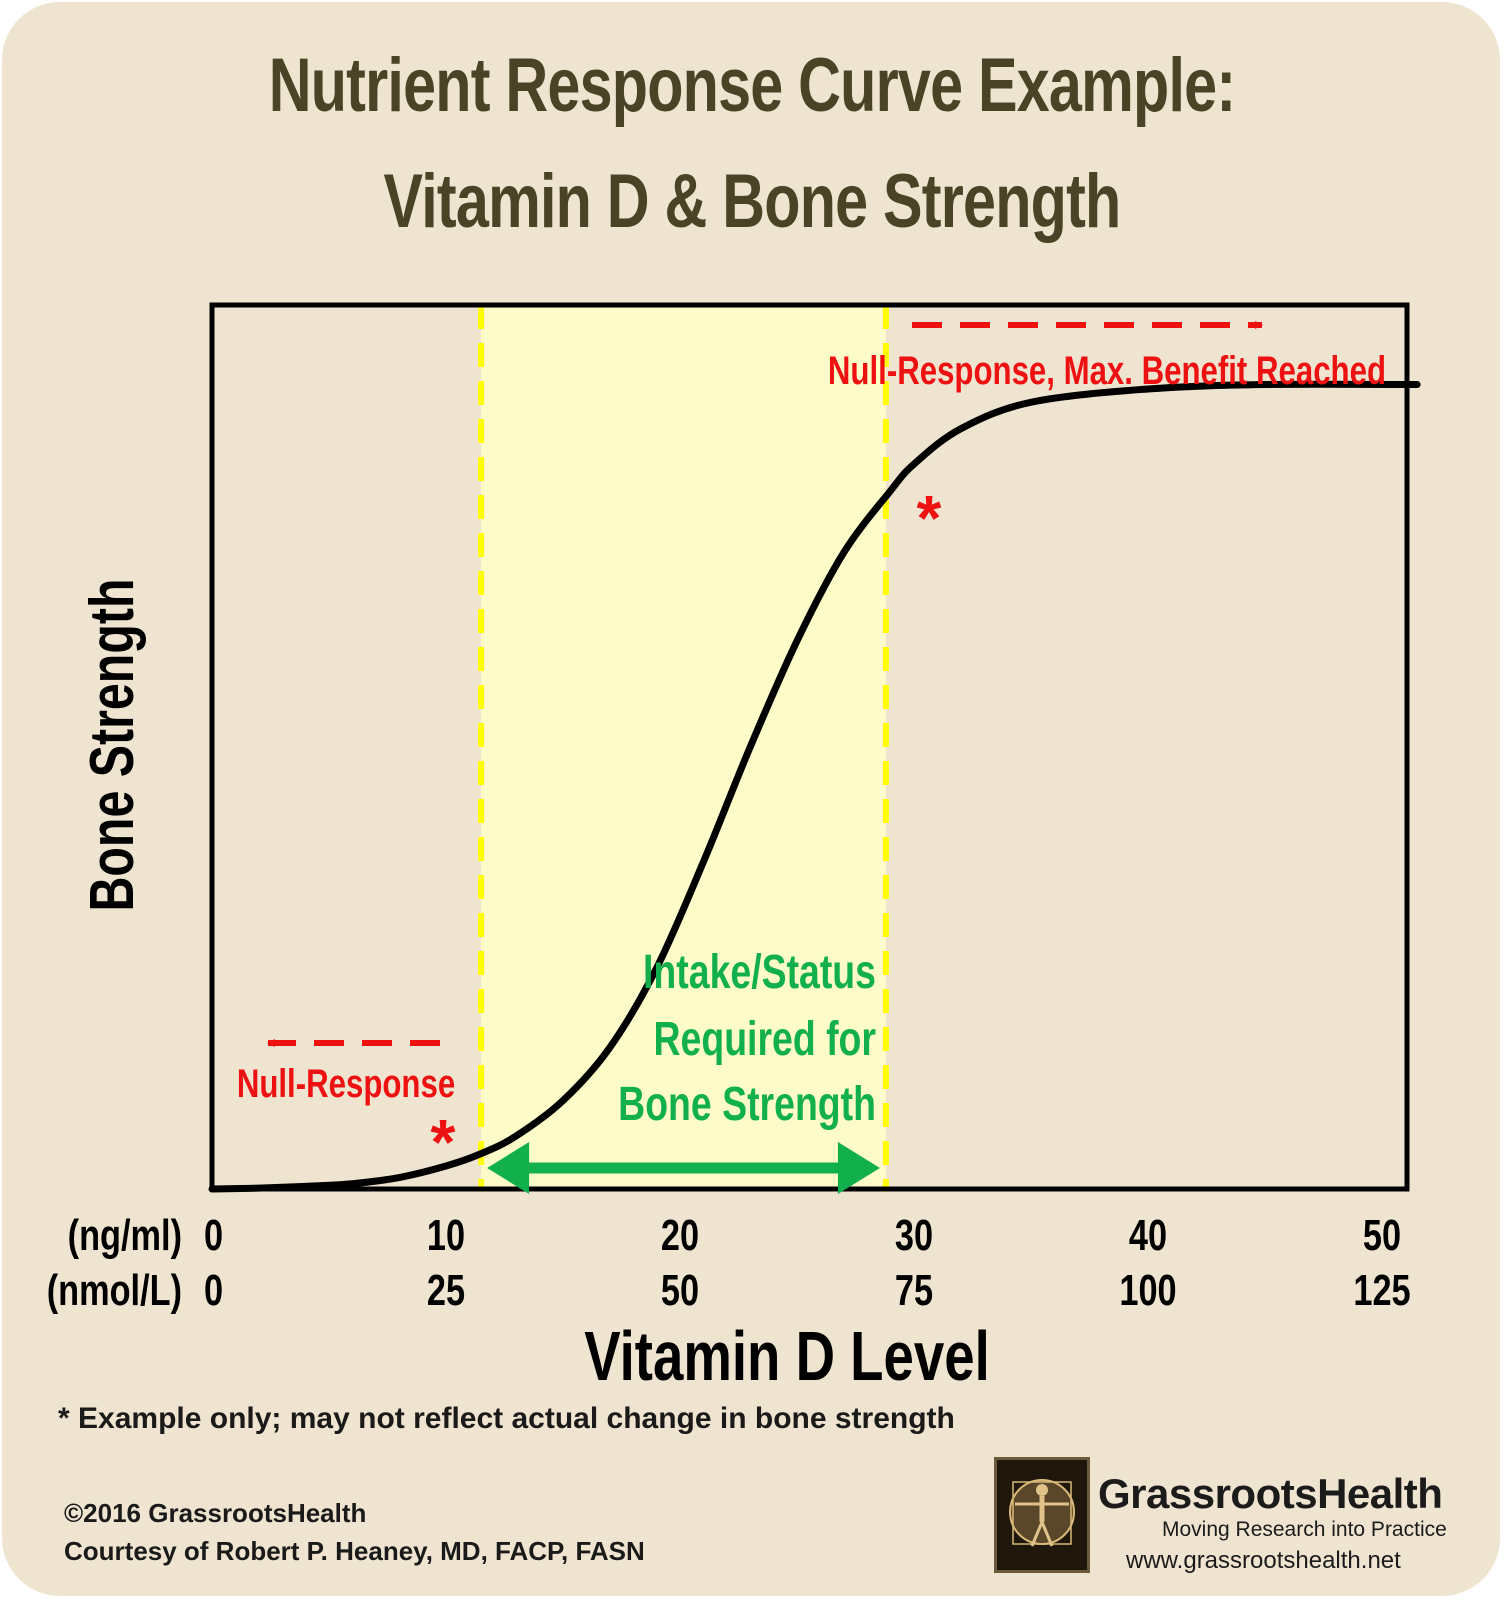 The image size is (1504, 1600). What do you see at coordinates (929, 518) in the screenshot?
I see `asterisk-high: *` at bounding box center [929, 518].